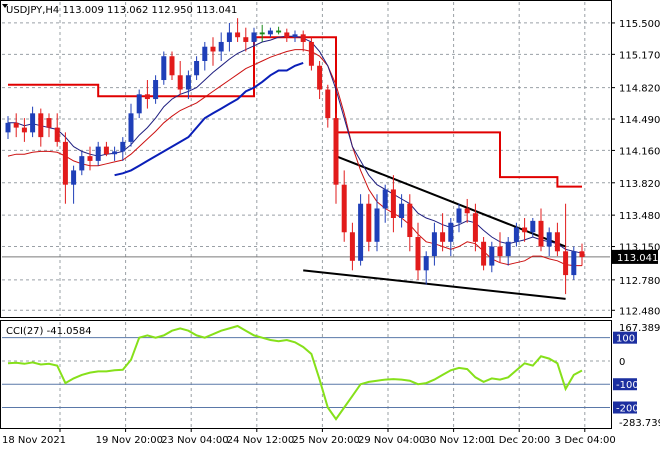 This screenshot has width=660, height=454. I want to click on current-price-badge, so click(635, 256).